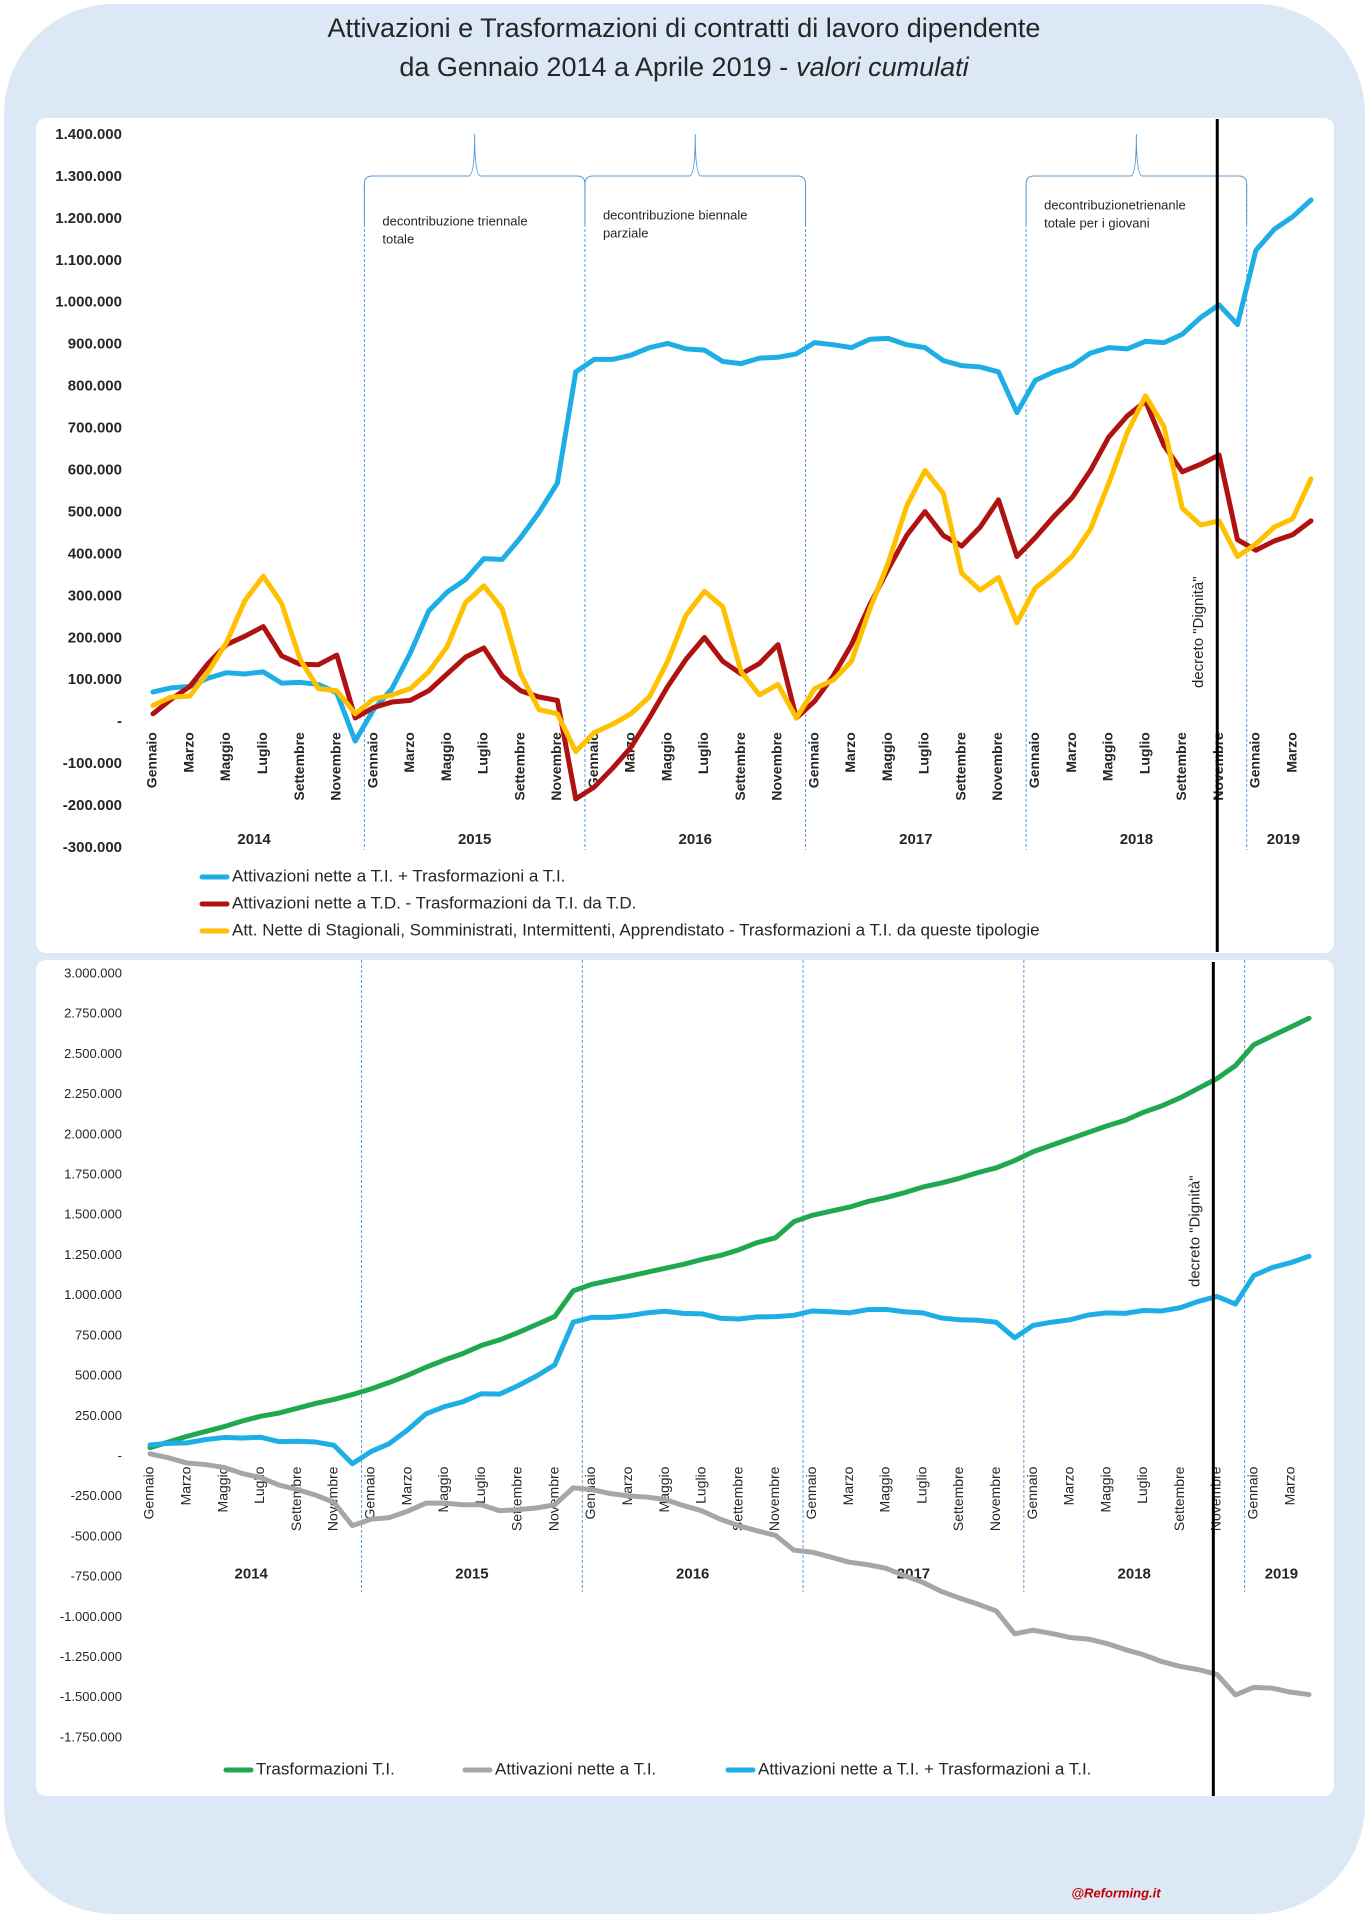  What do you see at coordinates (1283, 839) in the screenshot?
I see `year-label: 2019` at bounding box center [1283, 839].